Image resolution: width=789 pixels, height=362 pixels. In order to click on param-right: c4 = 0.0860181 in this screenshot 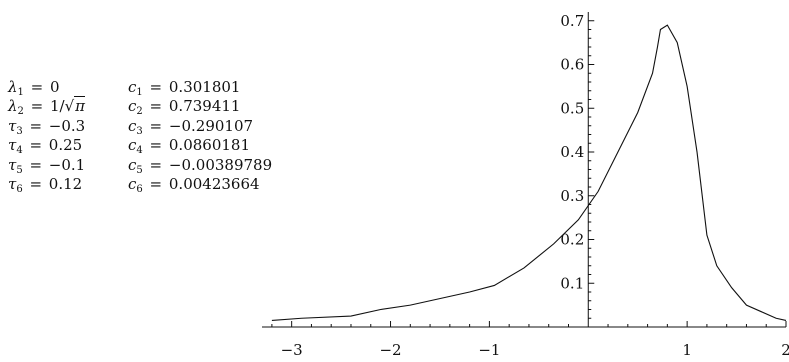, I will do `click(189, 146)`.